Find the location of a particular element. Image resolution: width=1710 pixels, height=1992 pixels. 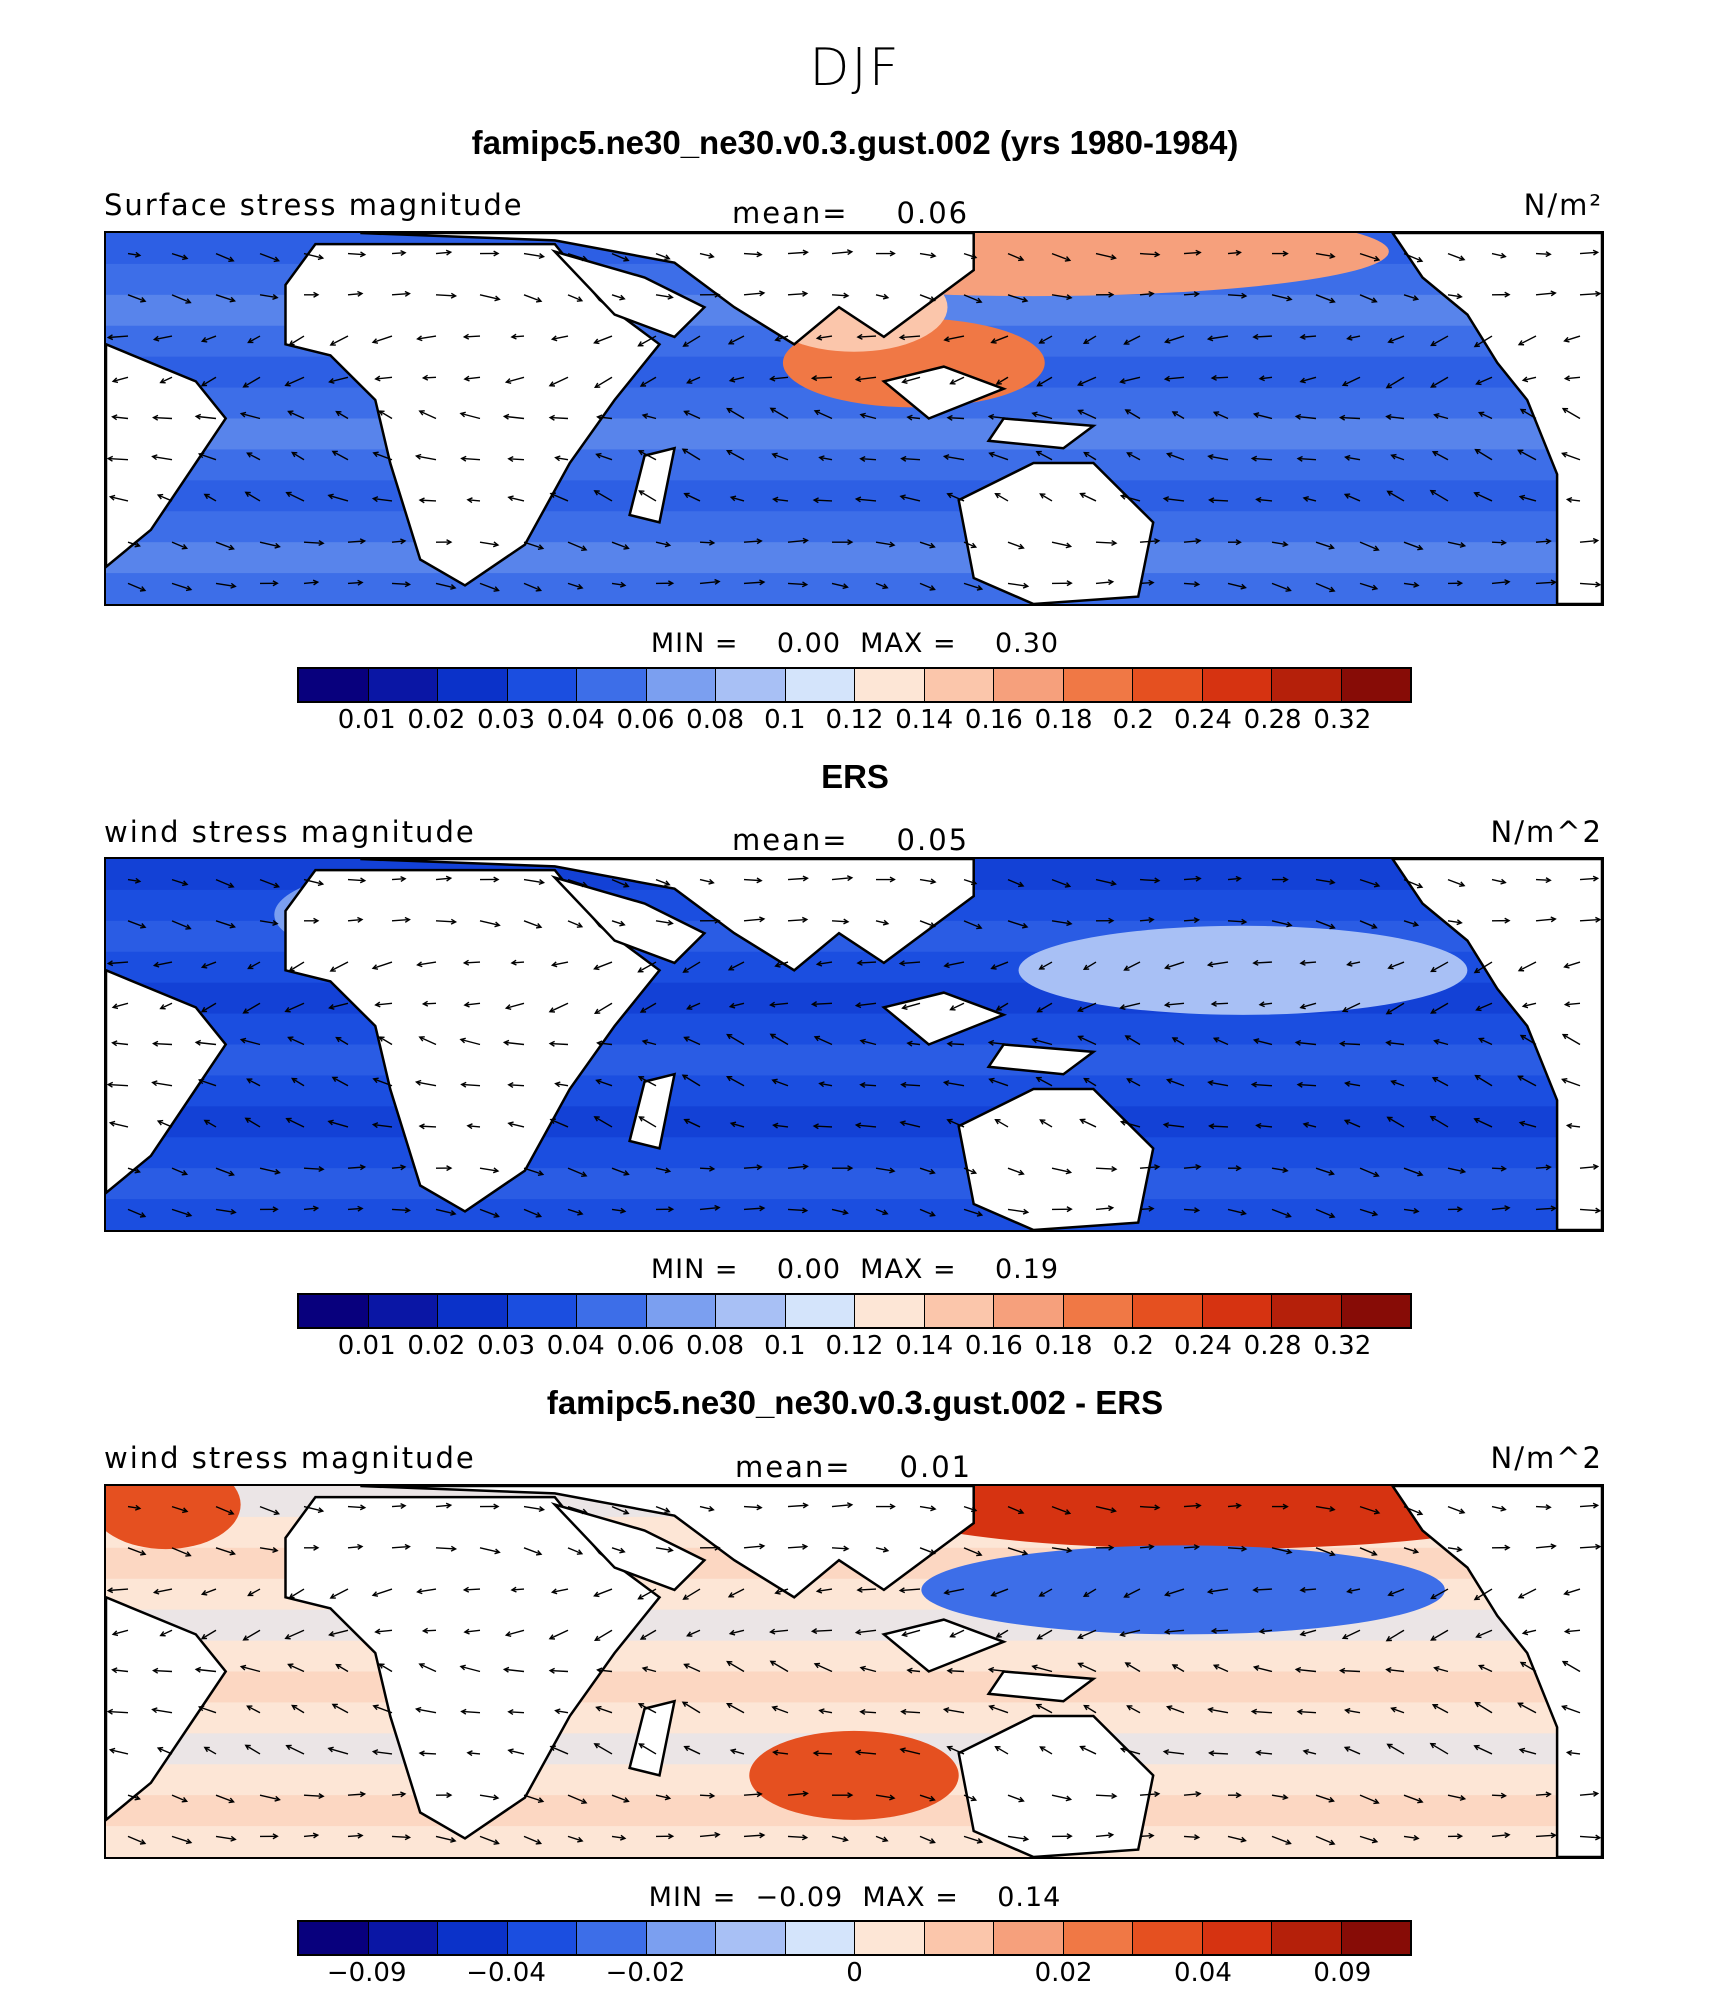

colorbar-tick-label: 0.04 is located at coordinates (576, 720).